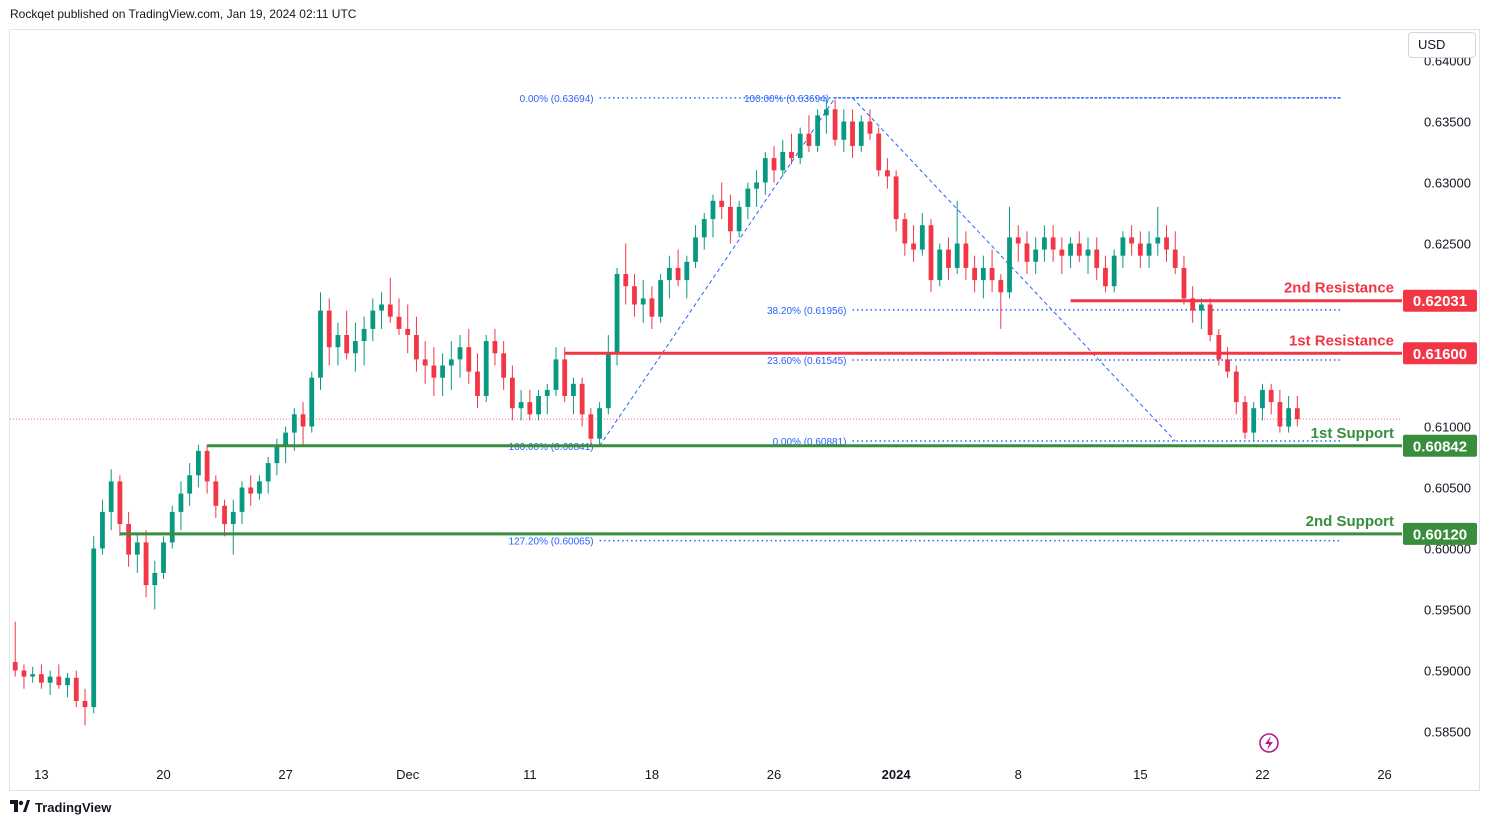 Image resolution: width=1491 pixels, height=827 pixels. I want to click on x-tick-label: 18, so click(652, 774).